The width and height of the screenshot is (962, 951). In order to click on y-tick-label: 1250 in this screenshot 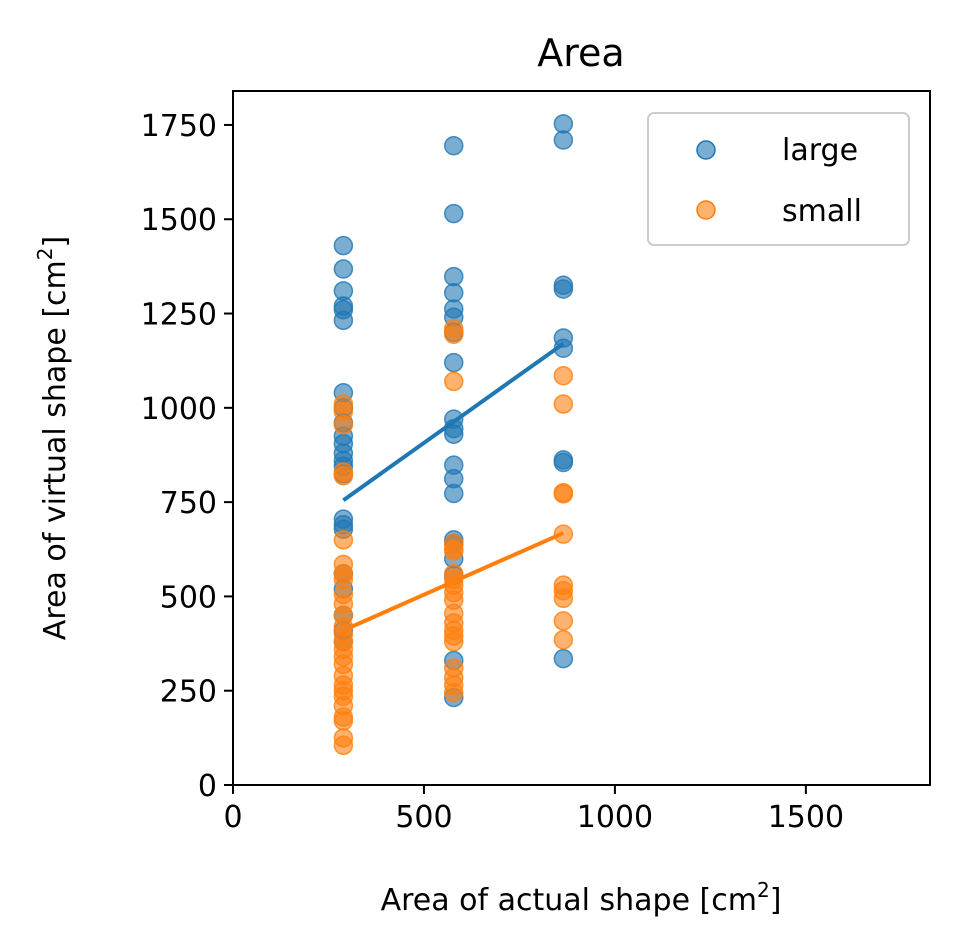, I will do `click(179, 315)`.